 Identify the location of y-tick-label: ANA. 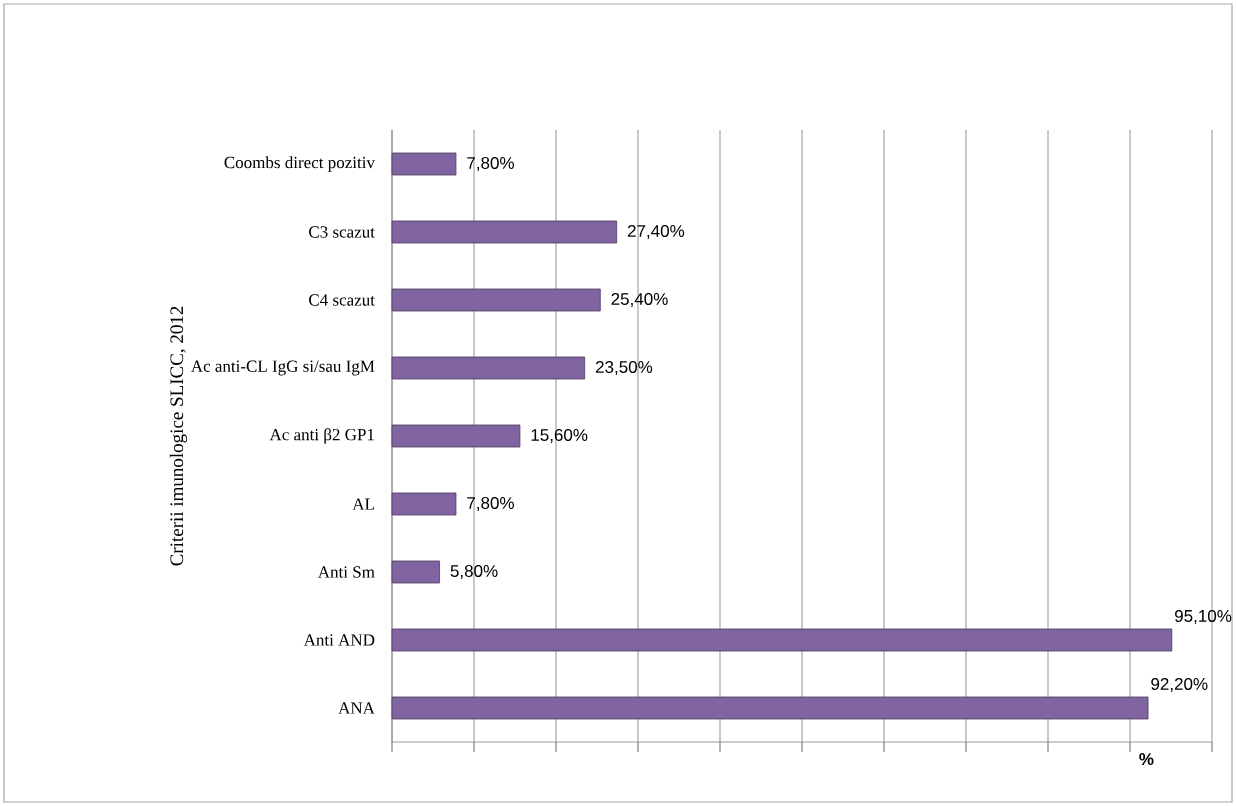
(356, 708).